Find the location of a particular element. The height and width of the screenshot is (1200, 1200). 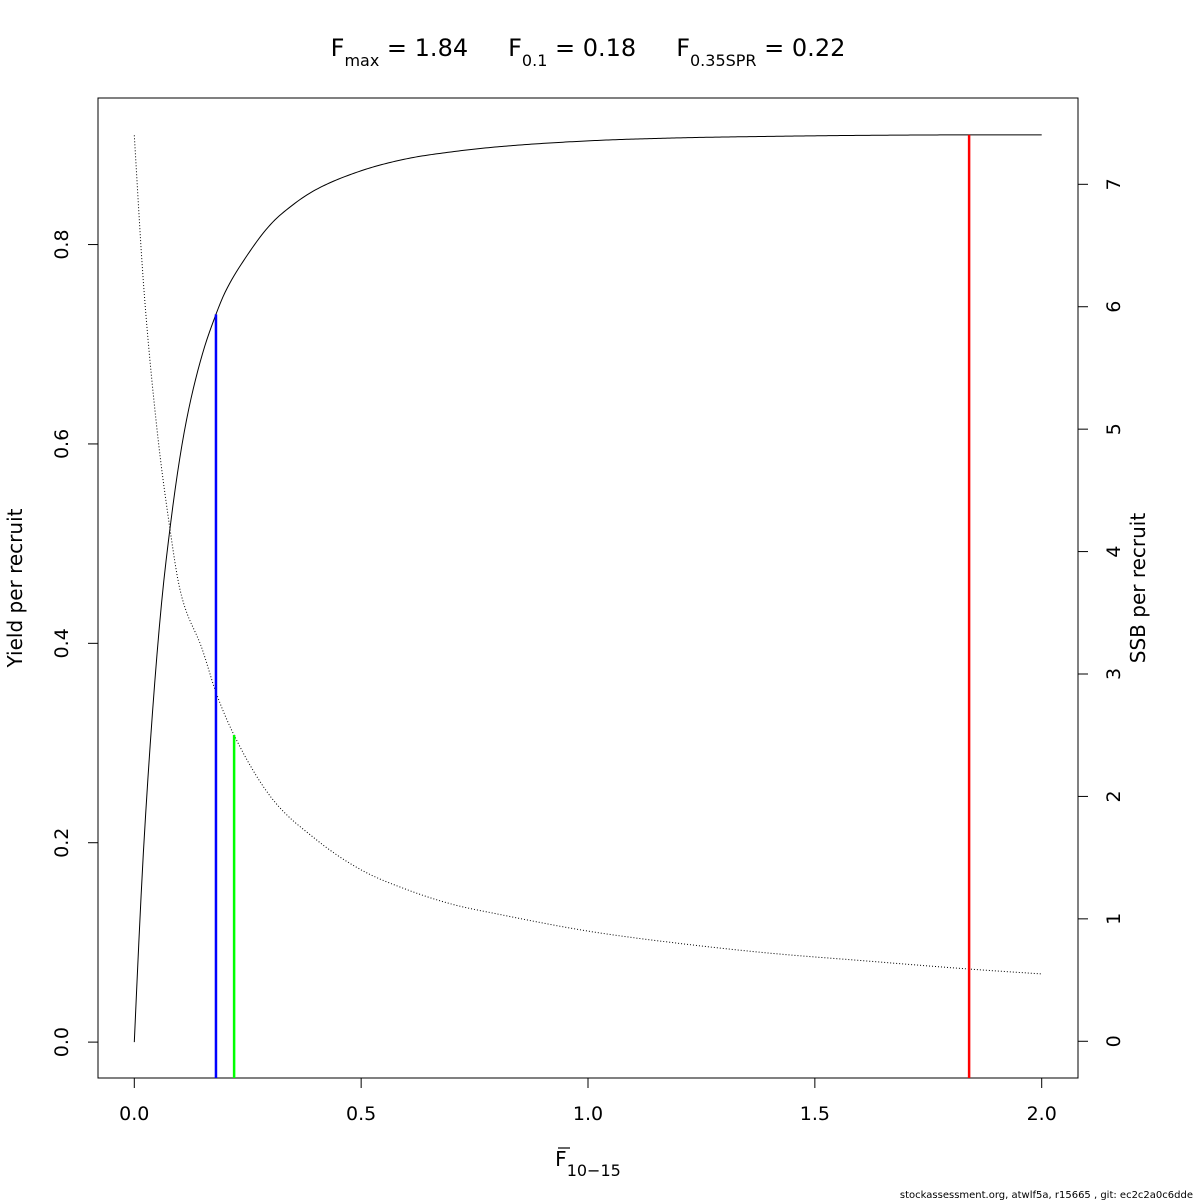

title-part-2: F is located at coordinates (683, 48).